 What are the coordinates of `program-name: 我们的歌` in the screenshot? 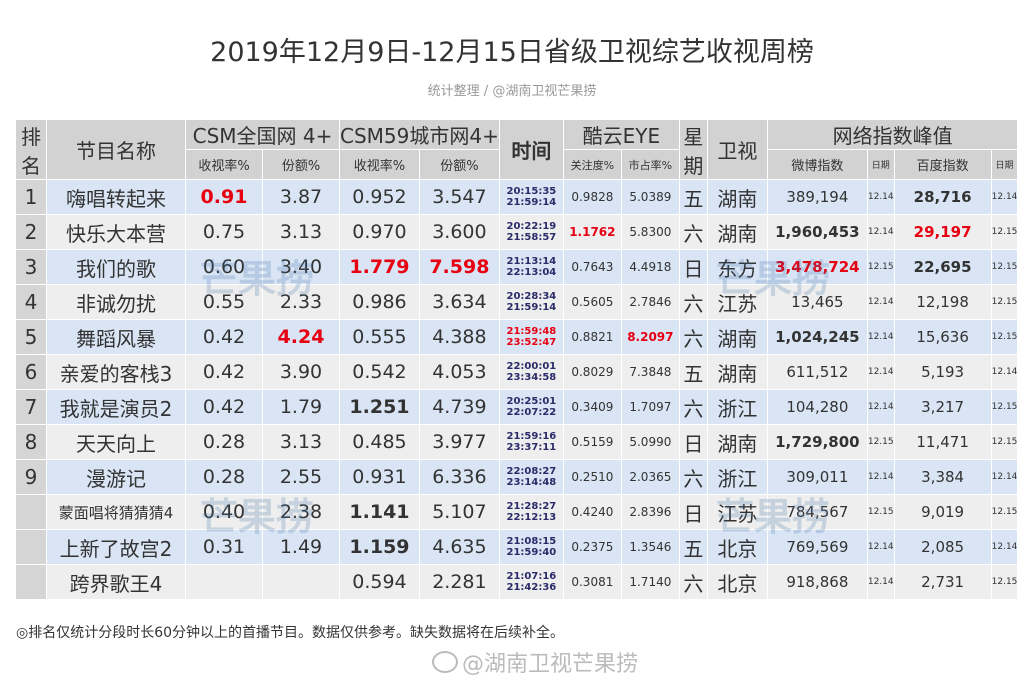 It's located at (116, 267).